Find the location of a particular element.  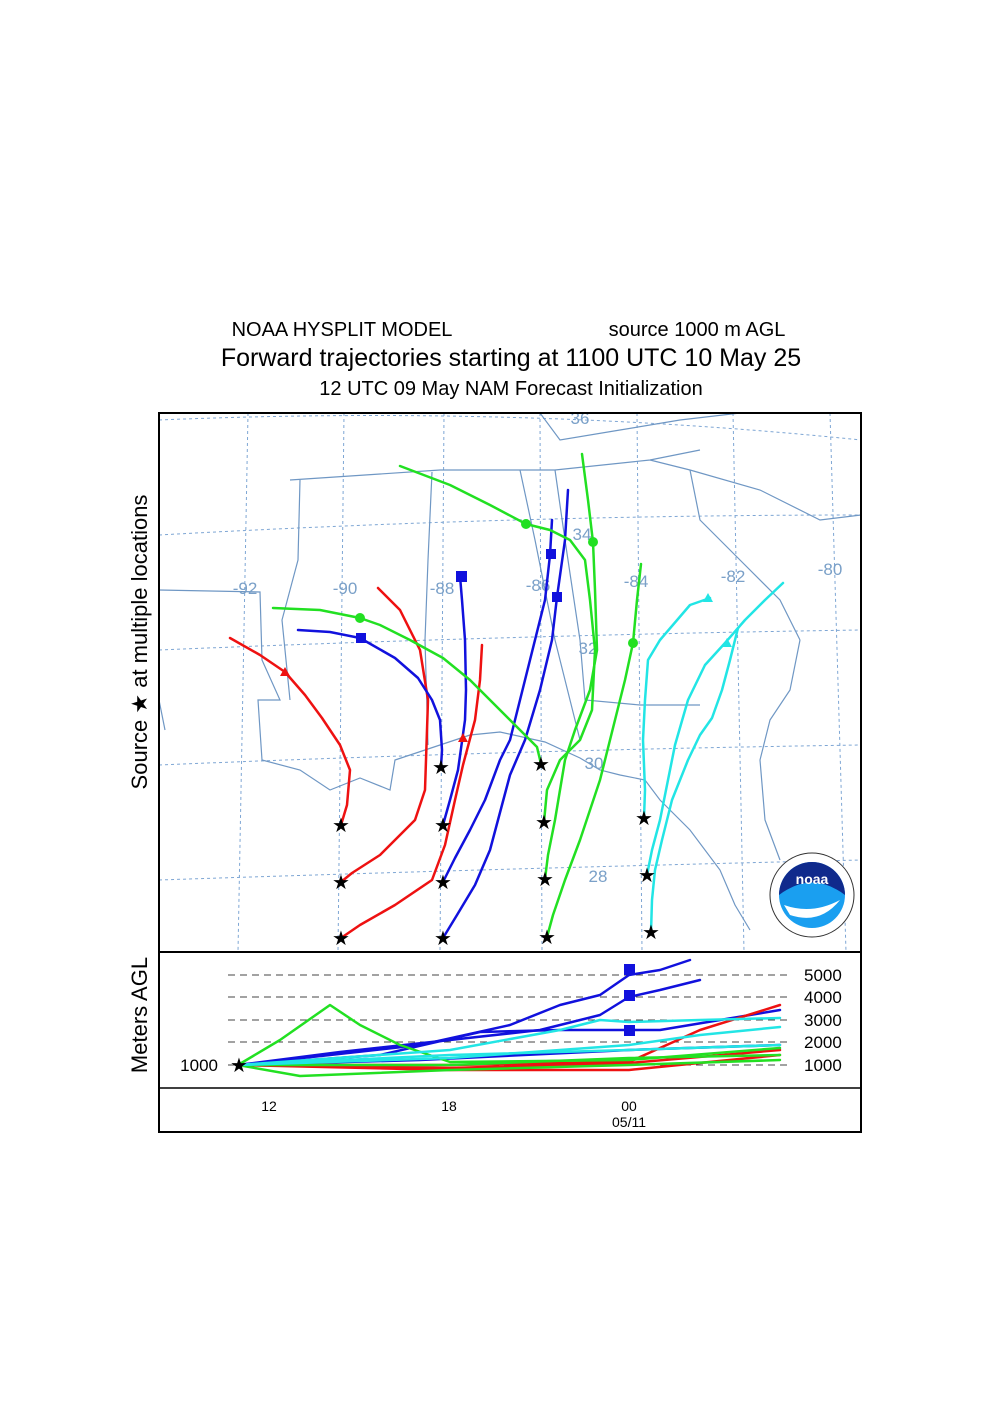

time-label: 18 is located at coordinates (449, 1106).